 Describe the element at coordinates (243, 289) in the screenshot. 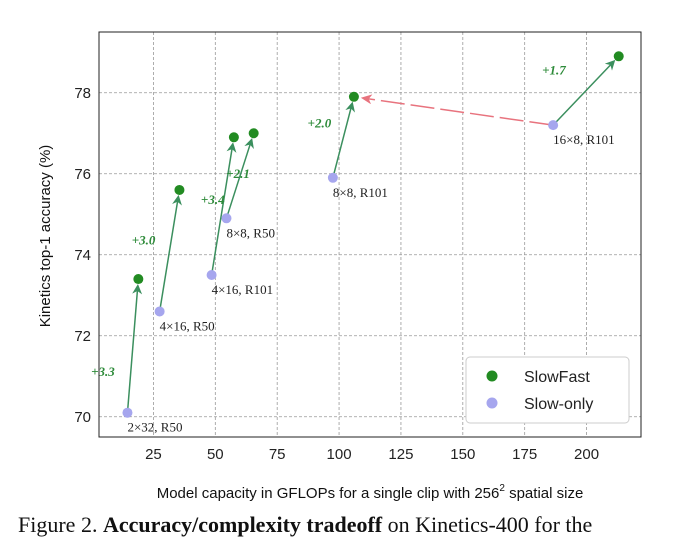

I see `config-label: 4×16, R101` at that location.